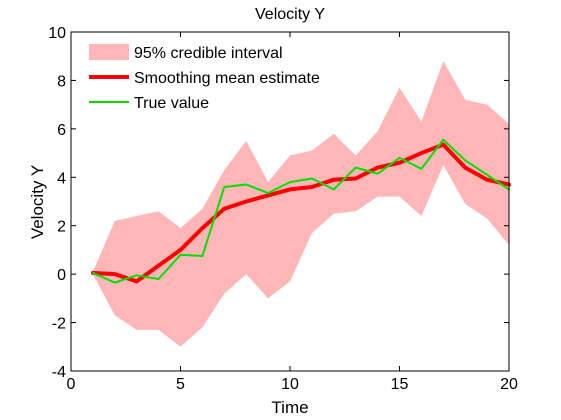  I want to click on legend-label: True value, so click(171, 103).